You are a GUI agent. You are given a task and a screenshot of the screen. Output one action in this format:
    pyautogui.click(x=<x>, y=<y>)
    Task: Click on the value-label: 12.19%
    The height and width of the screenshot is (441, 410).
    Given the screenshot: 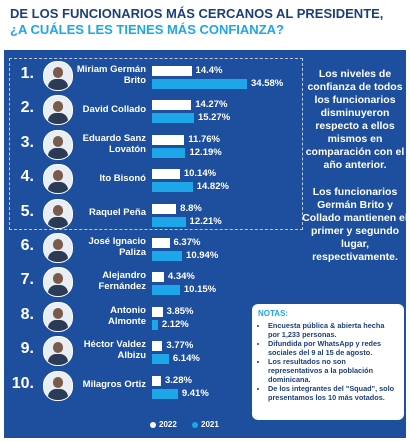 What is the action you would take?
    pyautogui.click(x=205, y=152)
    